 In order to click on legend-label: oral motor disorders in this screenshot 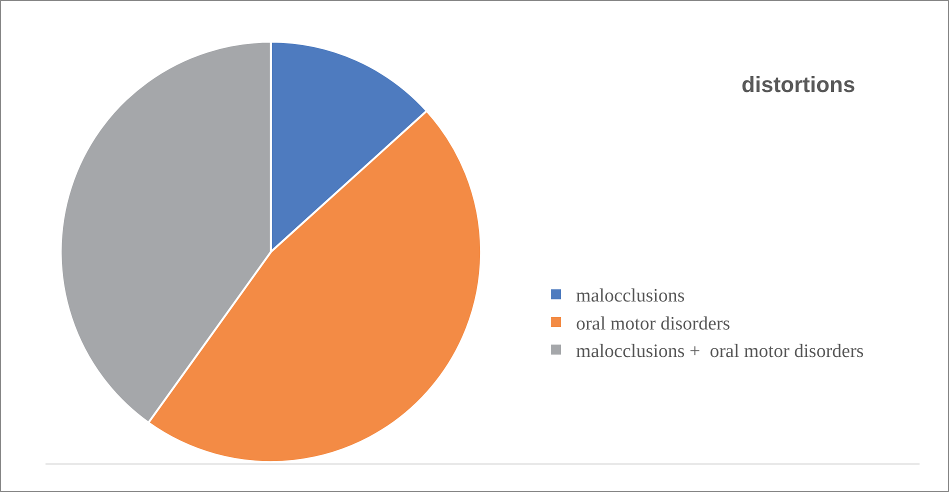, I will do `click(653, 323)`.